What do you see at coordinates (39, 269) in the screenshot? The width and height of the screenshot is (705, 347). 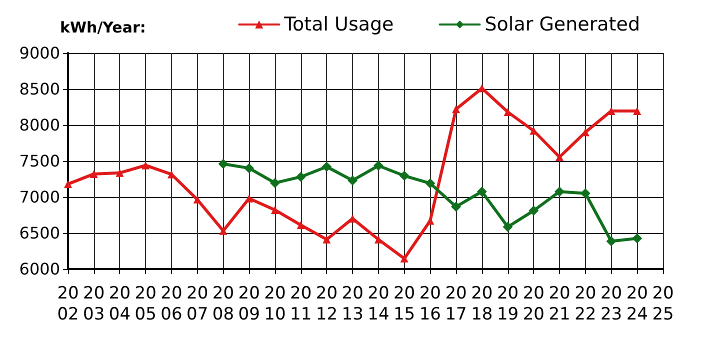 I see `y-tick-label: 6000` at bounding box center [39, 269].